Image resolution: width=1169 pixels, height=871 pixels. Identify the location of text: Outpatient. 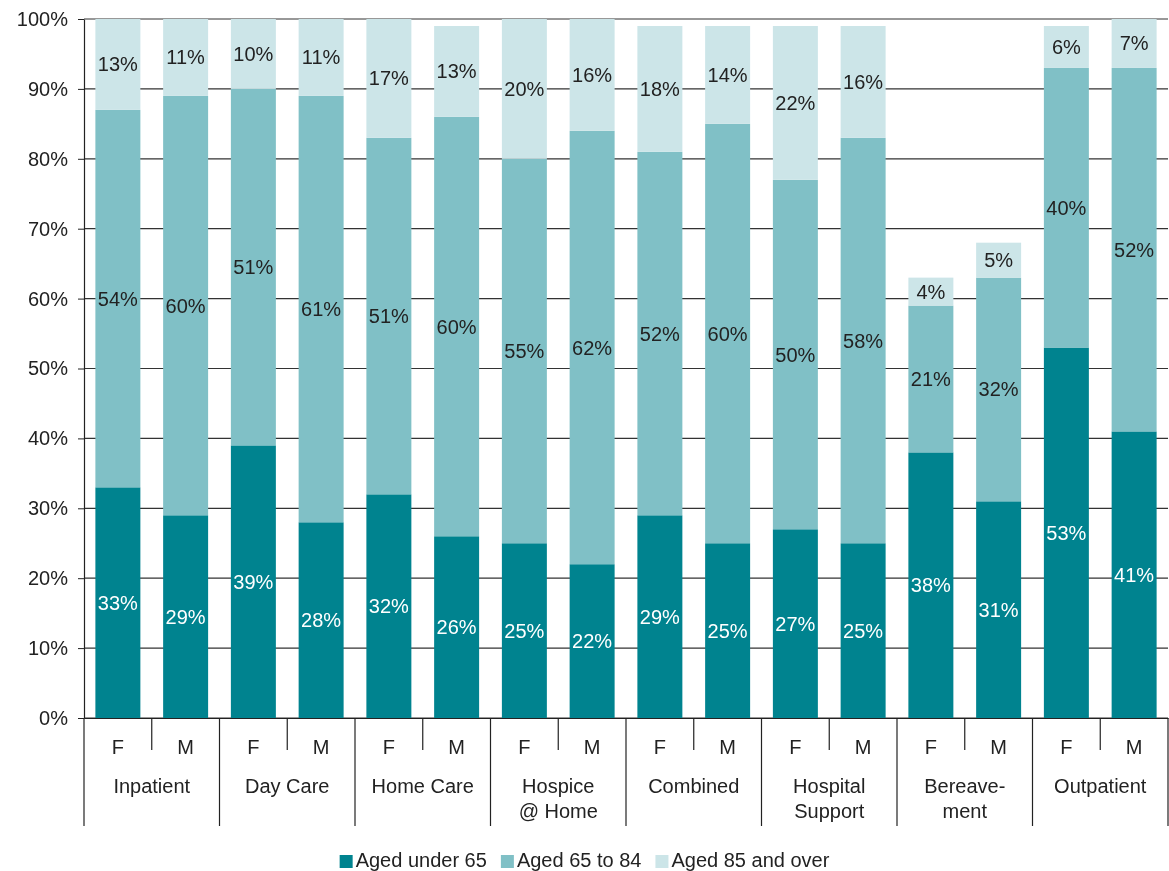
(1100, 786).